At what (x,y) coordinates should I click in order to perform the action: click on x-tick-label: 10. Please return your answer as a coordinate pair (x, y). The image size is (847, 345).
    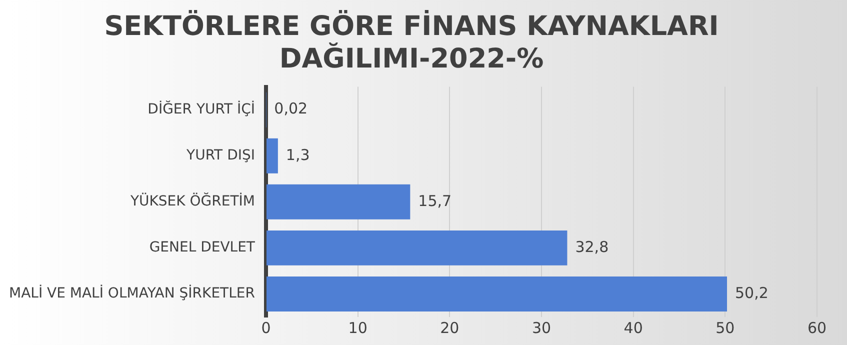
    Looking at the image, I should click on (358, 327).